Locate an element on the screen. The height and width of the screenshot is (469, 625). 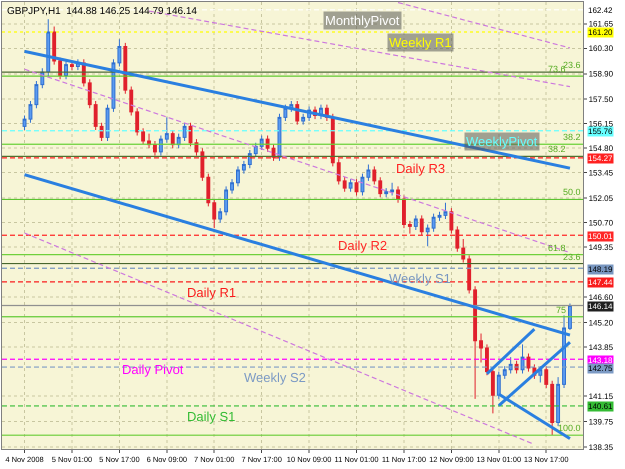
annotation: 73.6 is located at coordinates (557, 69).